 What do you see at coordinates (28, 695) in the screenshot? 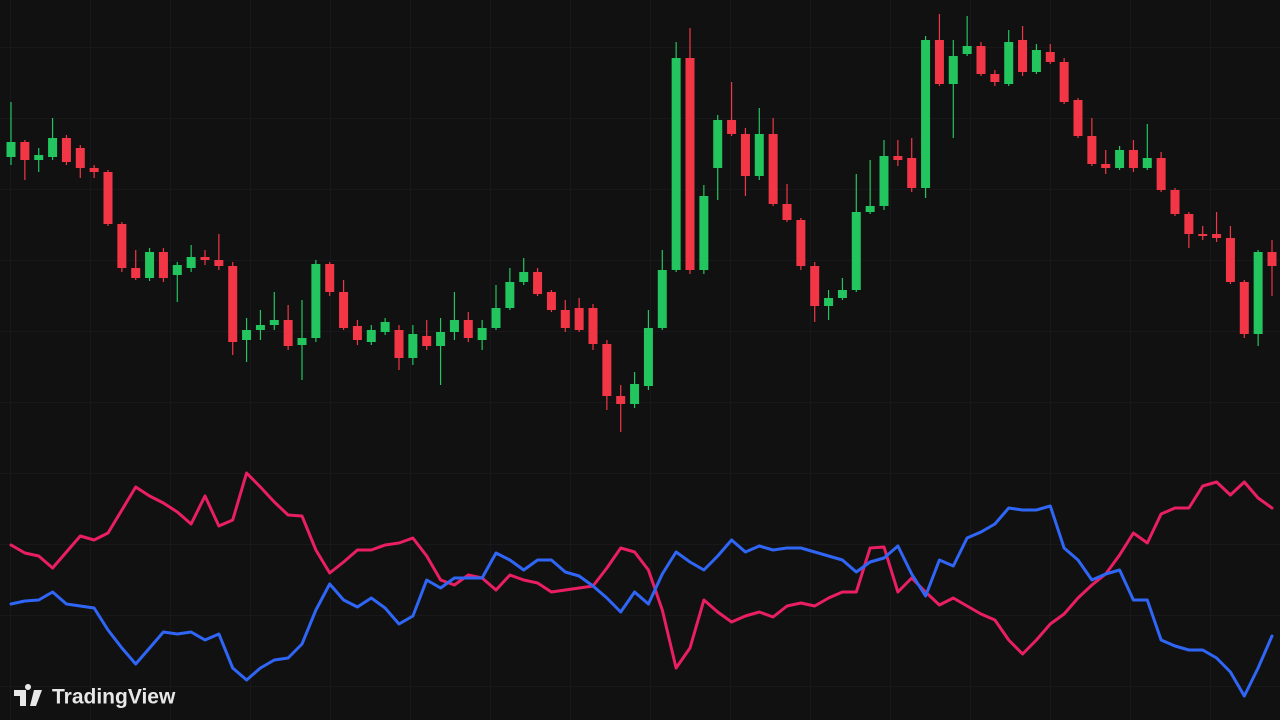
I see `logo-icon` at bounding box center [28, 695].